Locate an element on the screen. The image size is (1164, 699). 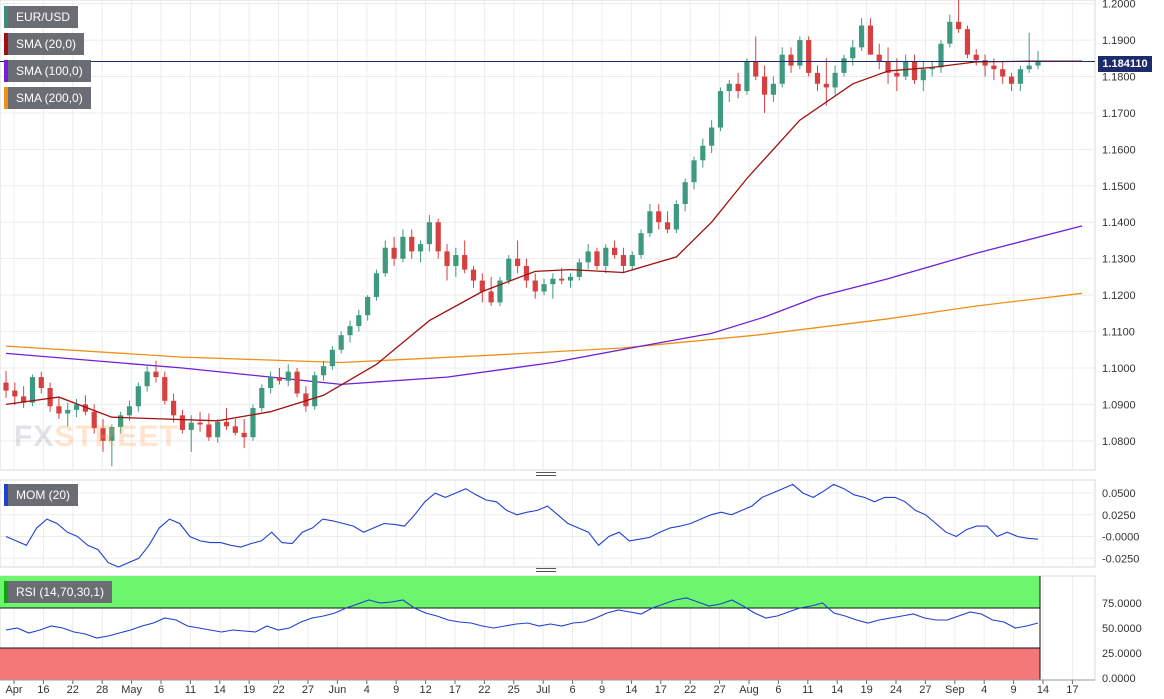
rsi-oversold-zone is located at coordinates (520, 664).